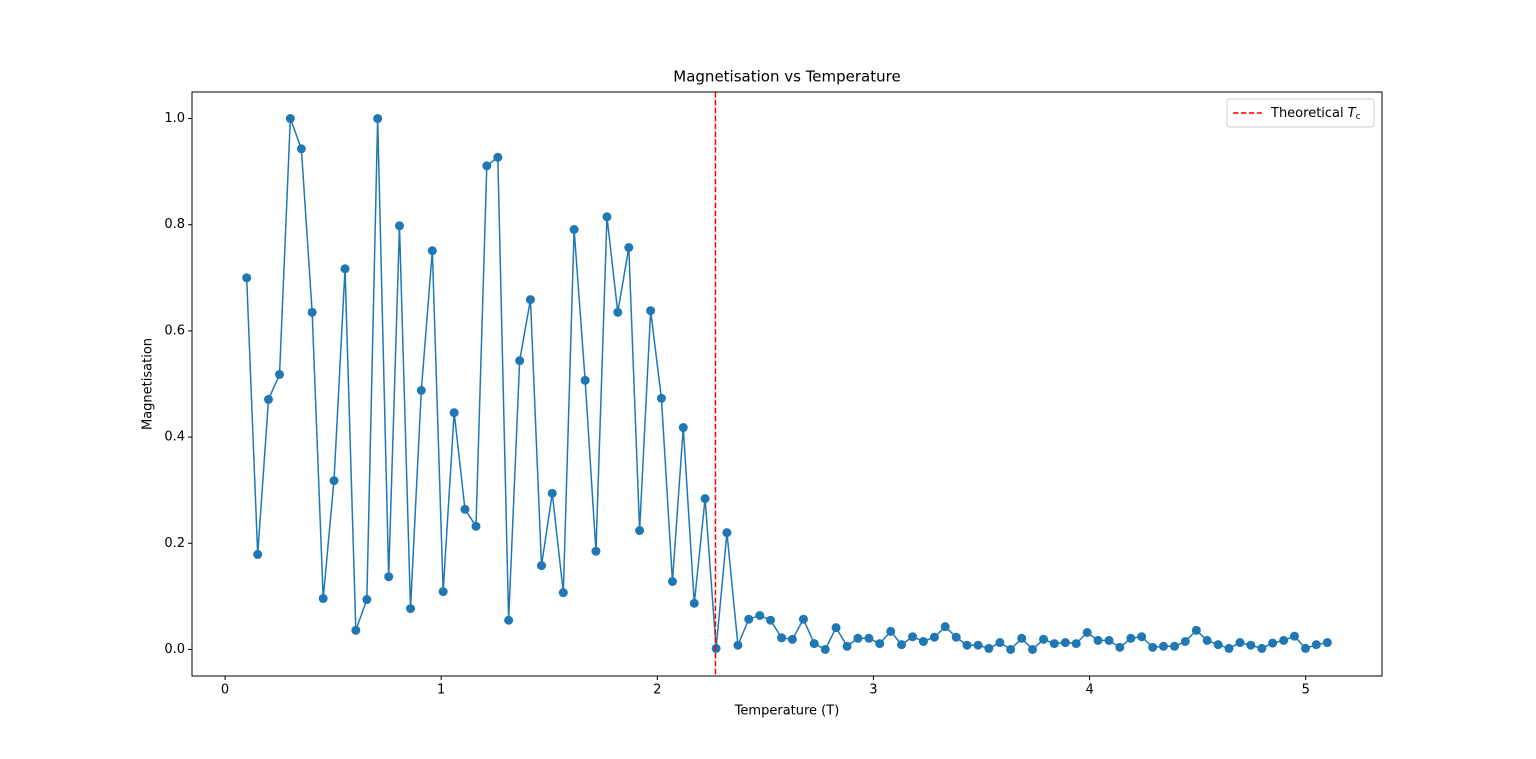  What do you see at coordinates (174, 330) in the screenshot?
I see `y-tick-label: 0.6` at bounding box center [174, 330].